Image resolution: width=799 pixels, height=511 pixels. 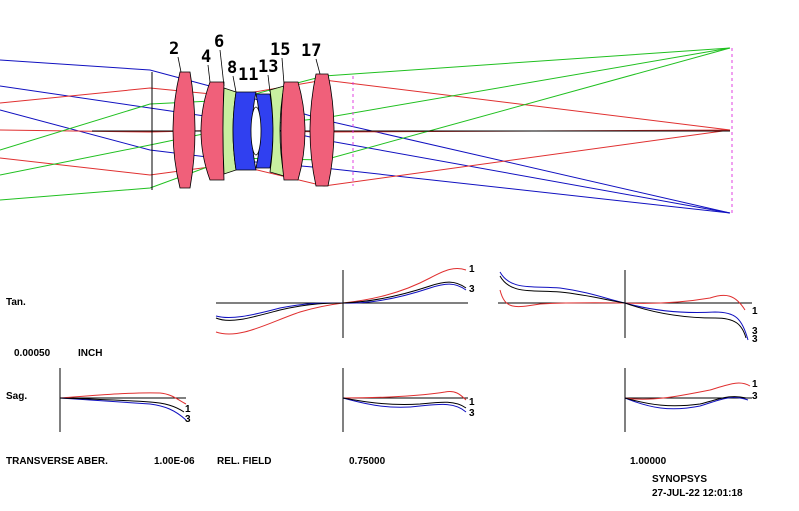 I want to click on footer-timestamp: 27-JUL-22 12:01:18, so click(x=697, y=493).